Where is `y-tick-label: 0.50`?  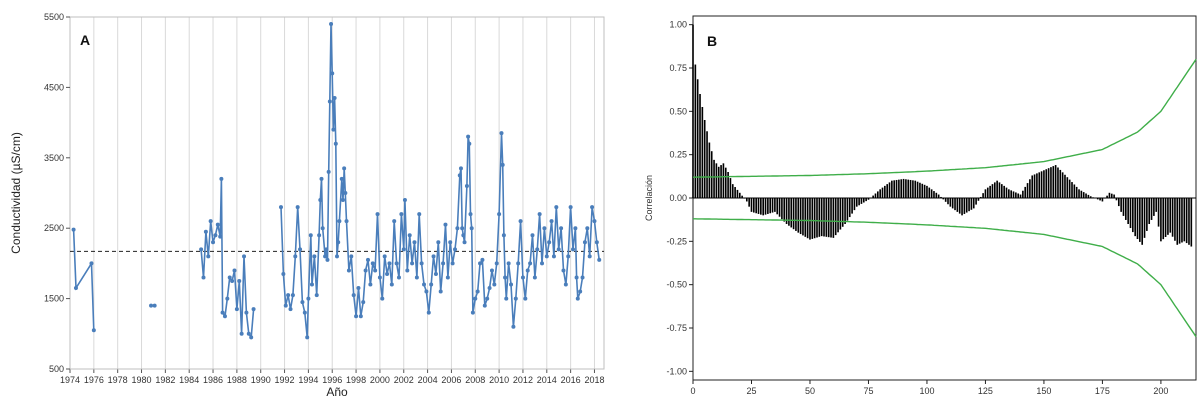 y-tick-label: 0.50 is located at coordinates (678, 111).